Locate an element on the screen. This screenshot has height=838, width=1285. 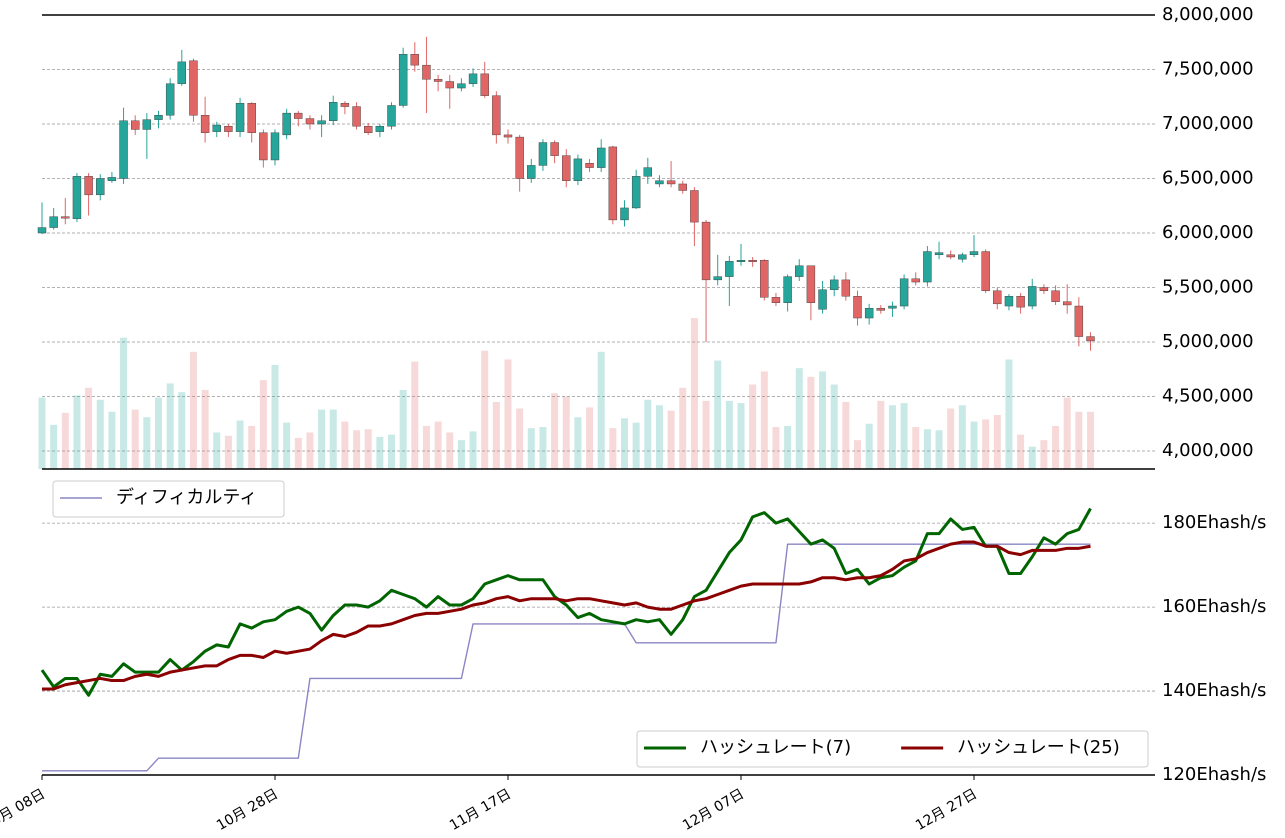
volume-bars is located at coordinates (566, 393).